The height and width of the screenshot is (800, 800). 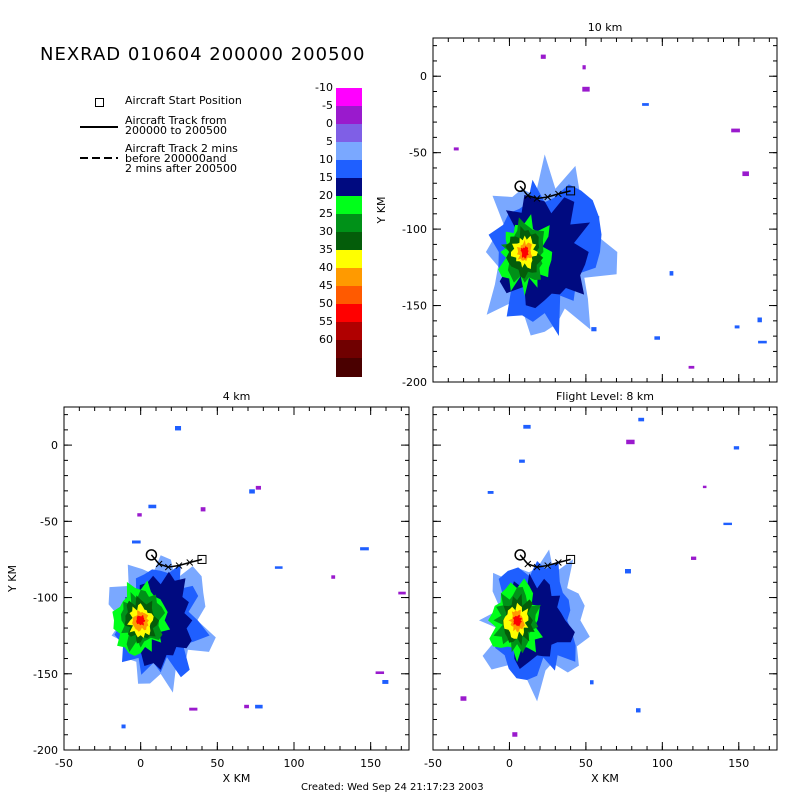 What do you see at coordinates (392, 787) in the screenshot?
I see `created-timestamp: Created: Wed Sep 24 21:17:23 2003` at bounding box center [392, 787].